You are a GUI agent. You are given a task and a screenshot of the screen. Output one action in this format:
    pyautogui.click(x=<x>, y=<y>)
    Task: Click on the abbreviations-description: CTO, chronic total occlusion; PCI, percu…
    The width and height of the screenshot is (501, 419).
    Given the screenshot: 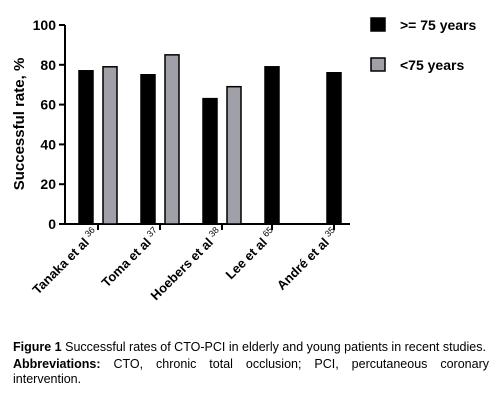 What is the action you would take?
    pyautogui.click(x=251, y=371)
    